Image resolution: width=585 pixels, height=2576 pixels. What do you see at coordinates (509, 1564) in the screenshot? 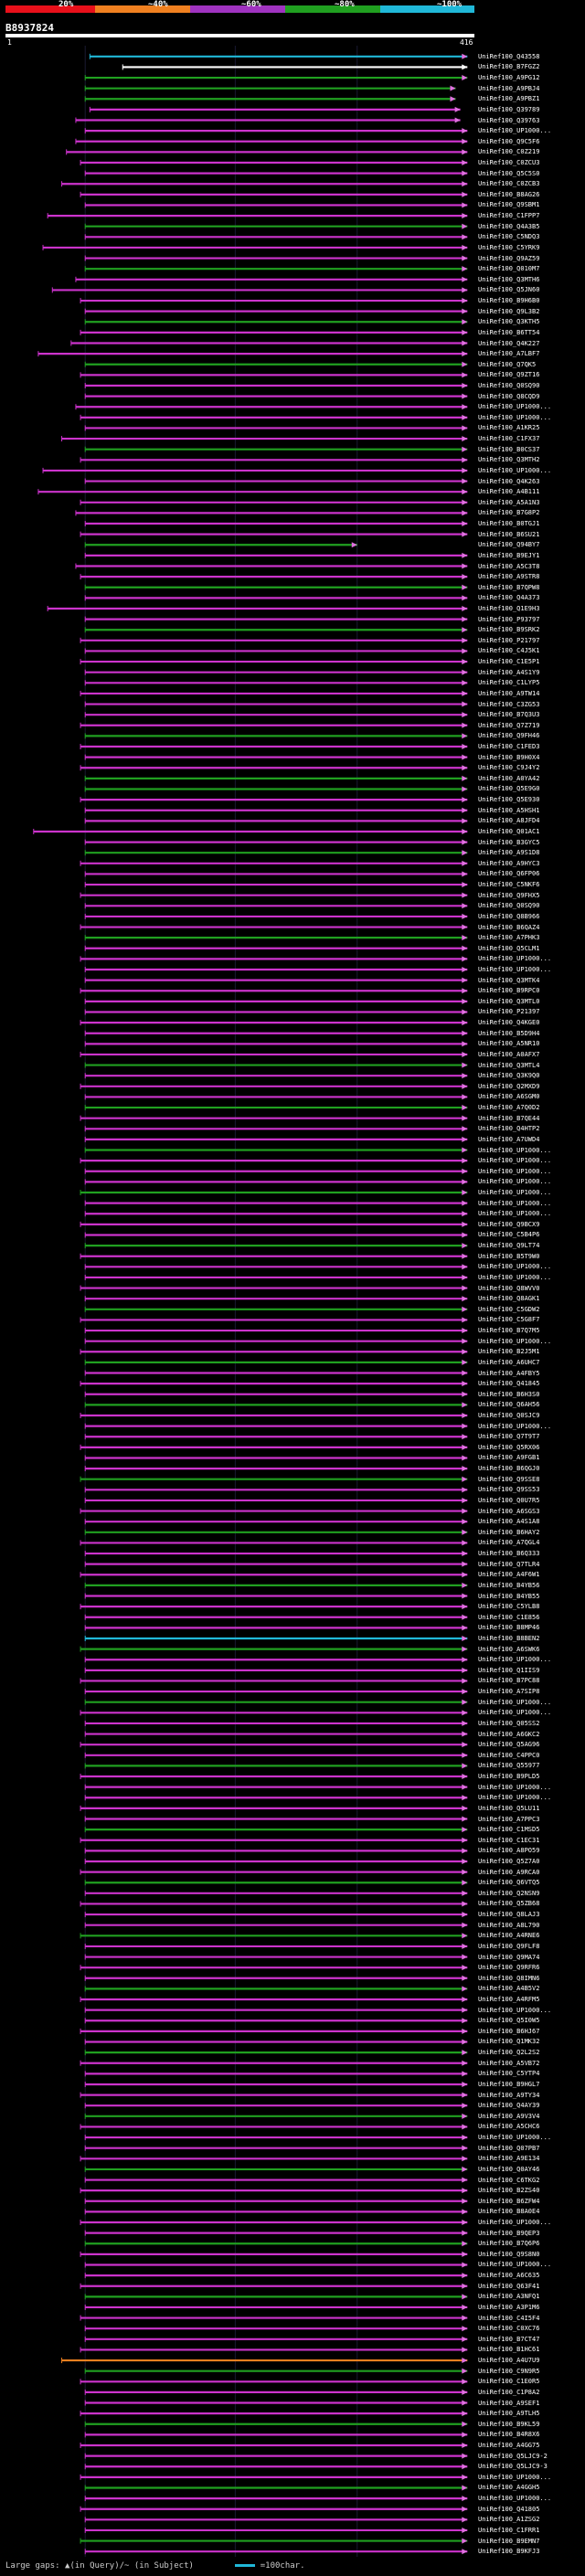
I see `hit-label: UniRef100_Q7TLR4` at bounding box center [509, 1564].